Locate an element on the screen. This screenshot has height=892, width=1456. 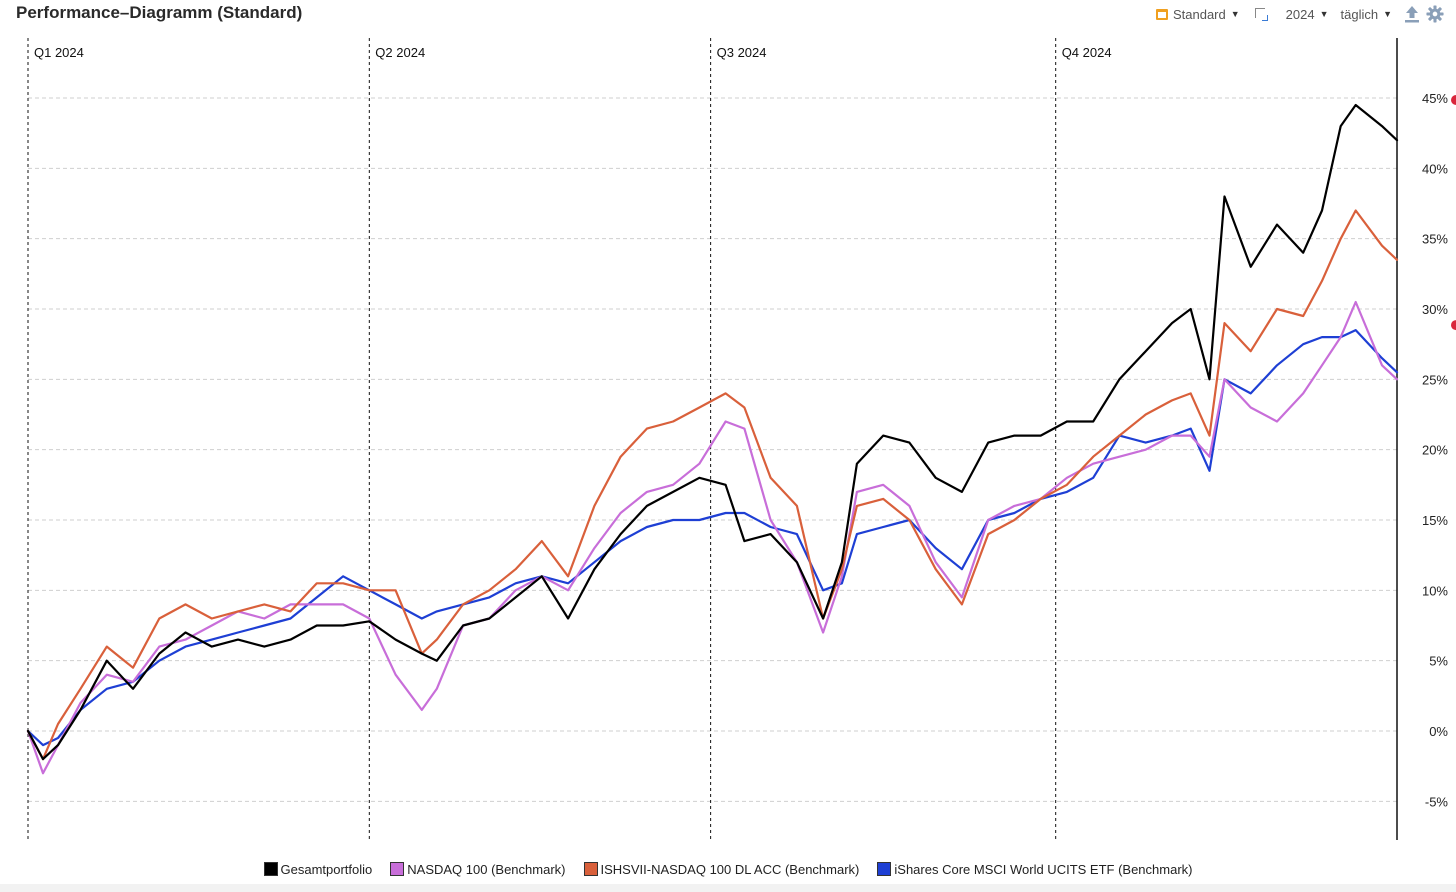
view-selector: Standard ▼ is located at coordinates (1197, 14).